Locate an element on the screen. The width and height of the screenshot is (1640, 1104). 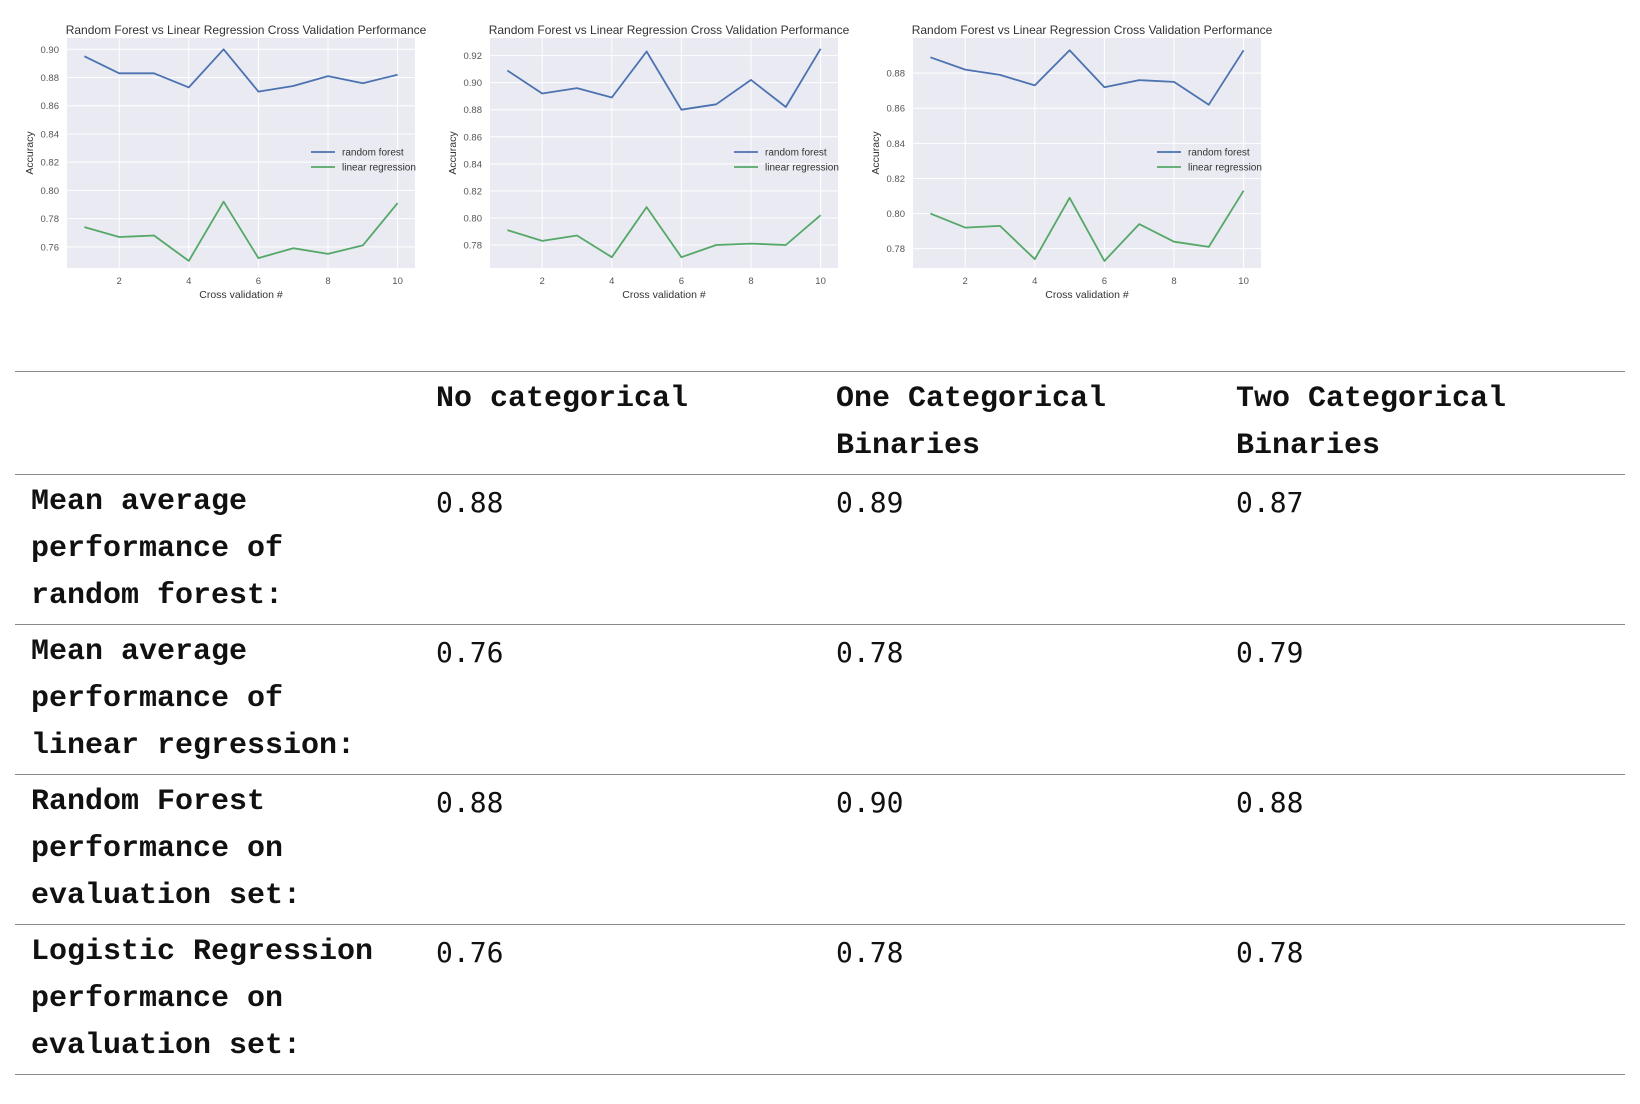
table-cell: 0.90 is located at coordinates (870, 802).